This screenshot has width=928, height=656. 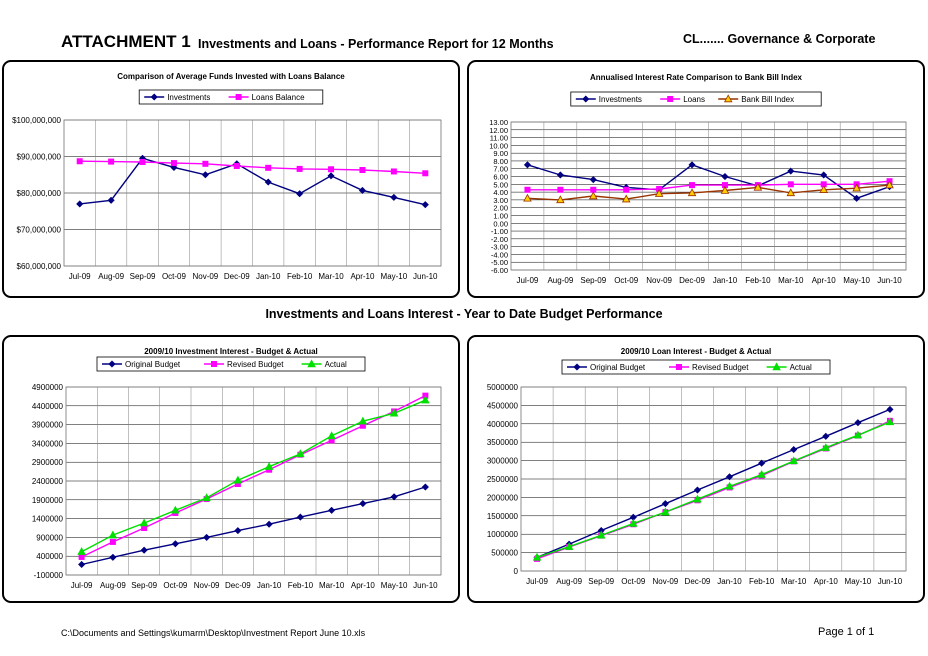 What do you see at coordinates (49, 537) in the screenshot?
I see `y-tick-label: 900000` at bounding box center [49, 537].